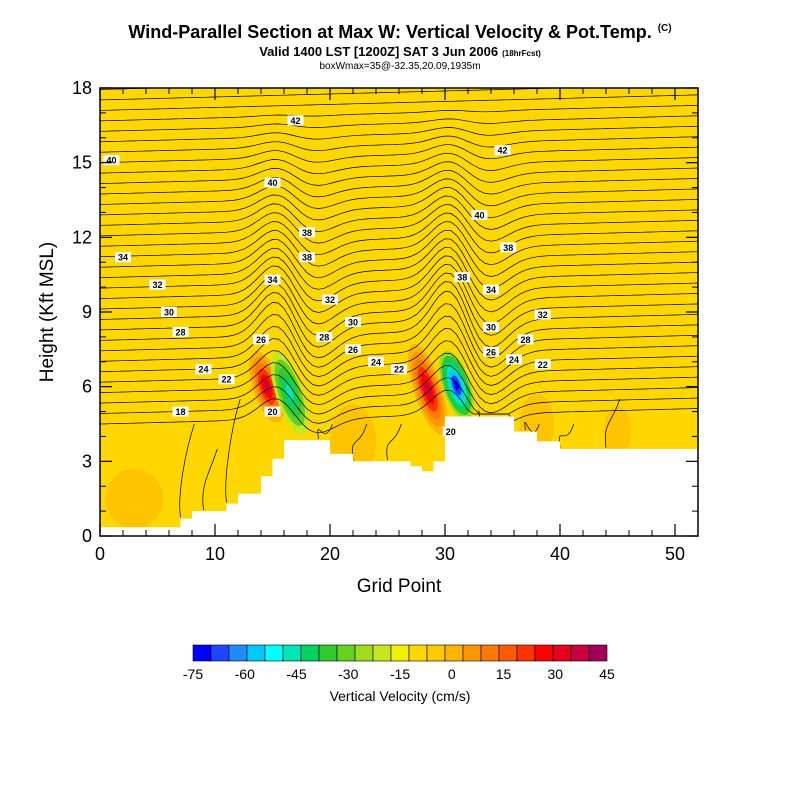 The height and width of the screenshot is (800, 800). I want to click on chart-subtitle-2: boxWmax=35@-32.35,20.09,1935m, so click(400, 66).